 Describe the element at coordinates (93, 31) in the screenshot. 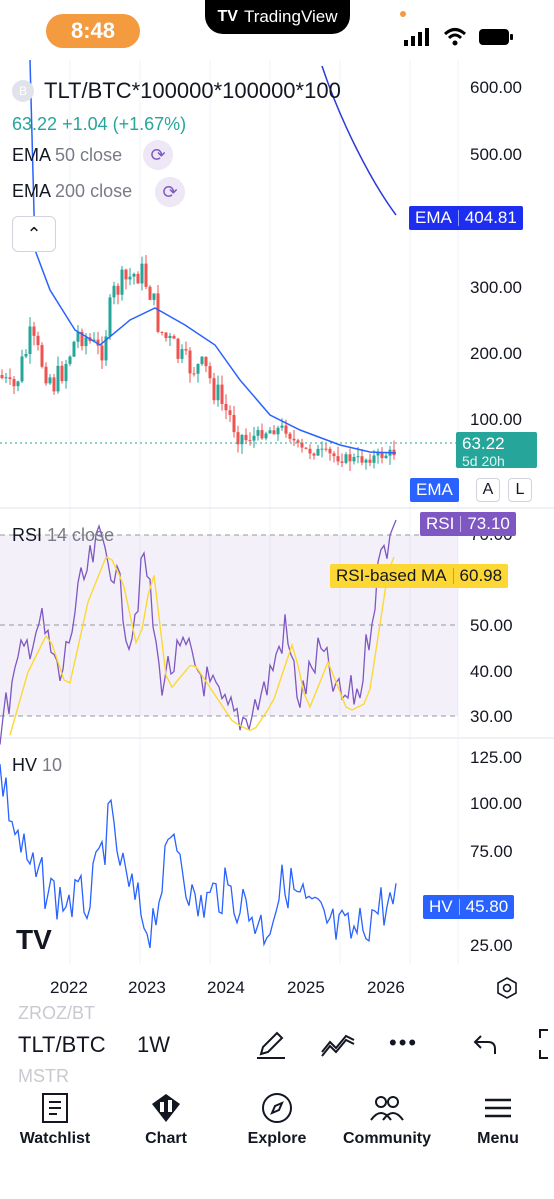

I see `status-time: 8:48` at that location.